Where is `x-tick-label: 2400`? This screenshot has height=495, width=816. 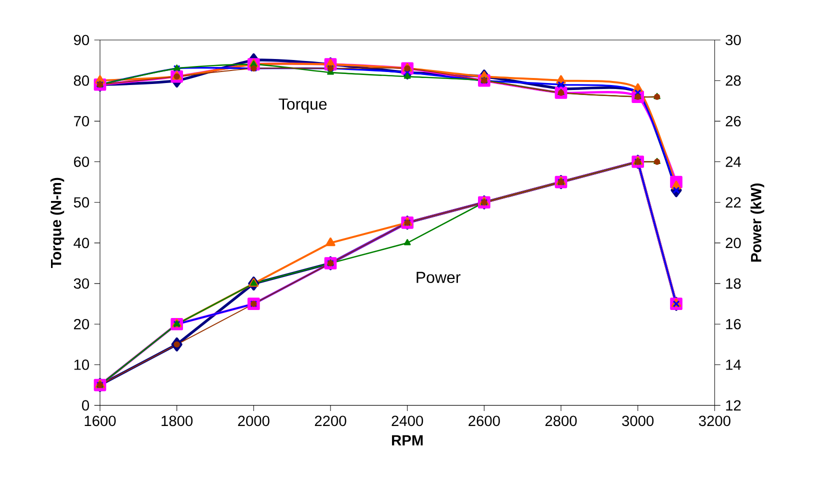 x-tick-label: 2400 is located at coordinates (408, 421).